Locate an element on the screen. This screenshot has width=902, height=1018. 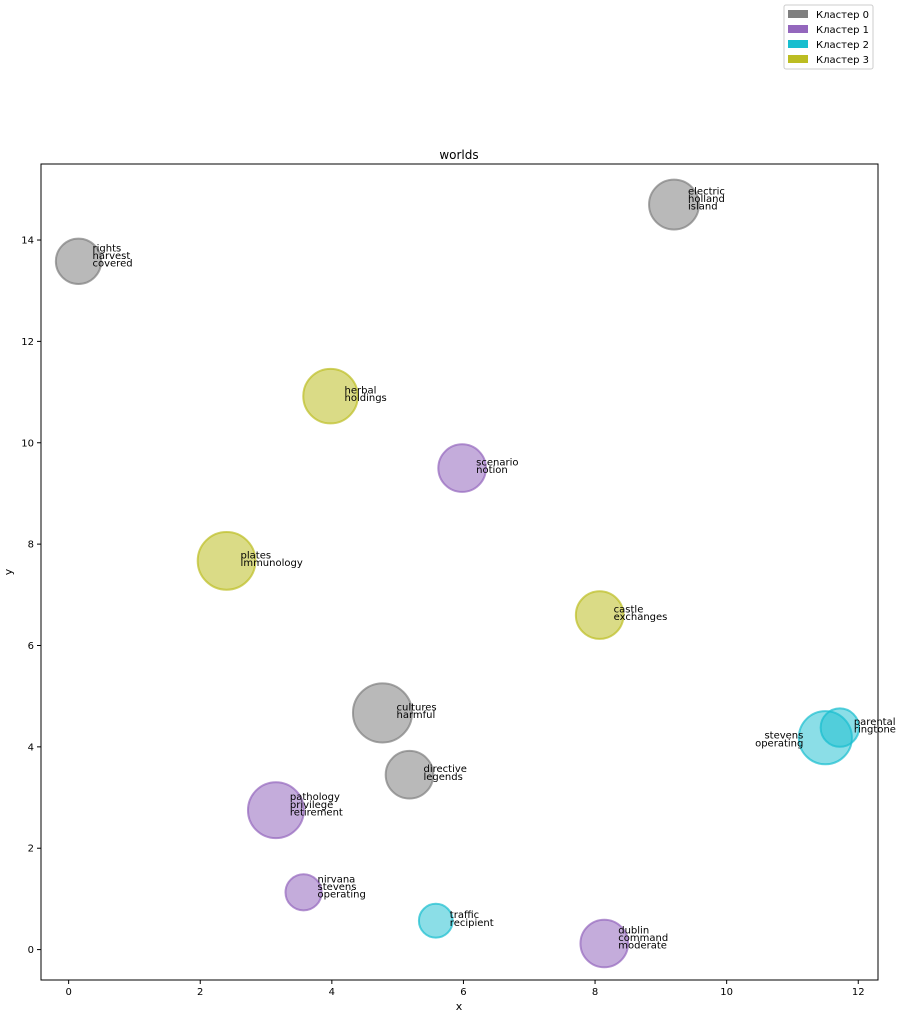
point-label: scenario is located at coordinates (497, 463).